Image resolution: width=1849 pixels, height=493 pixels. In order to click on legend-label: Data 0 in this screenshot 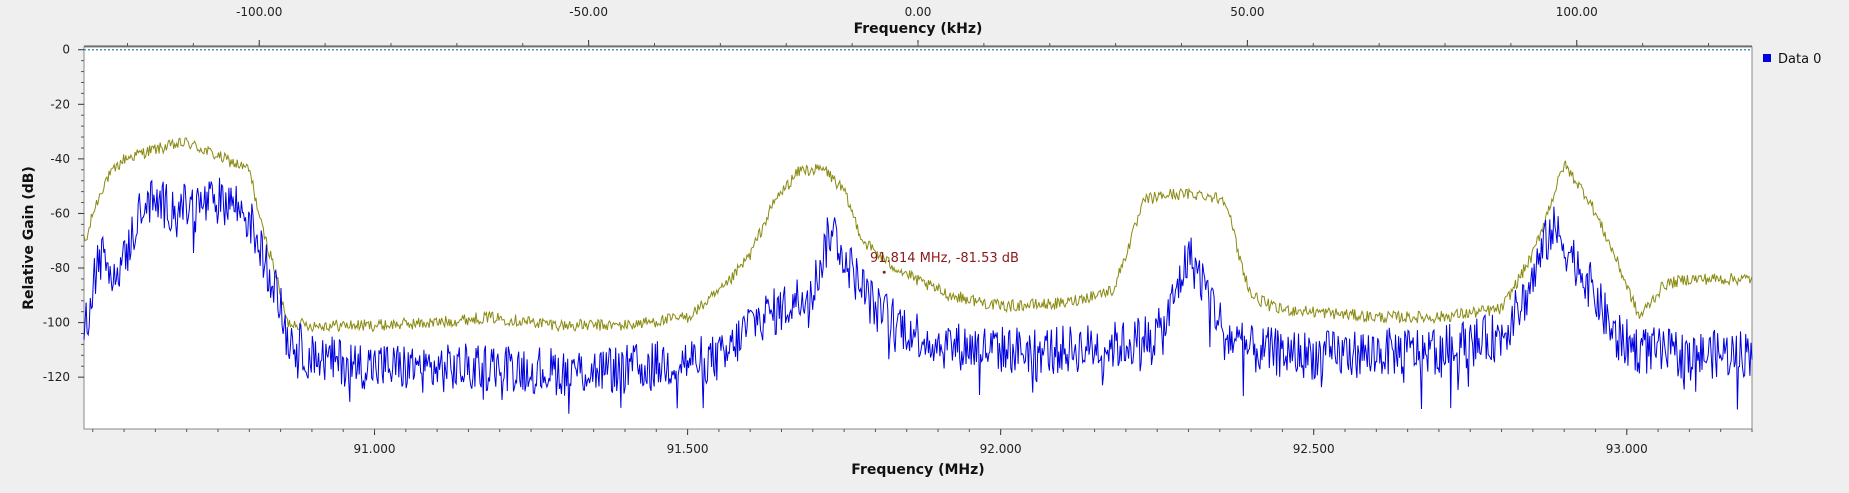, I will do `click(1799, 59)`.